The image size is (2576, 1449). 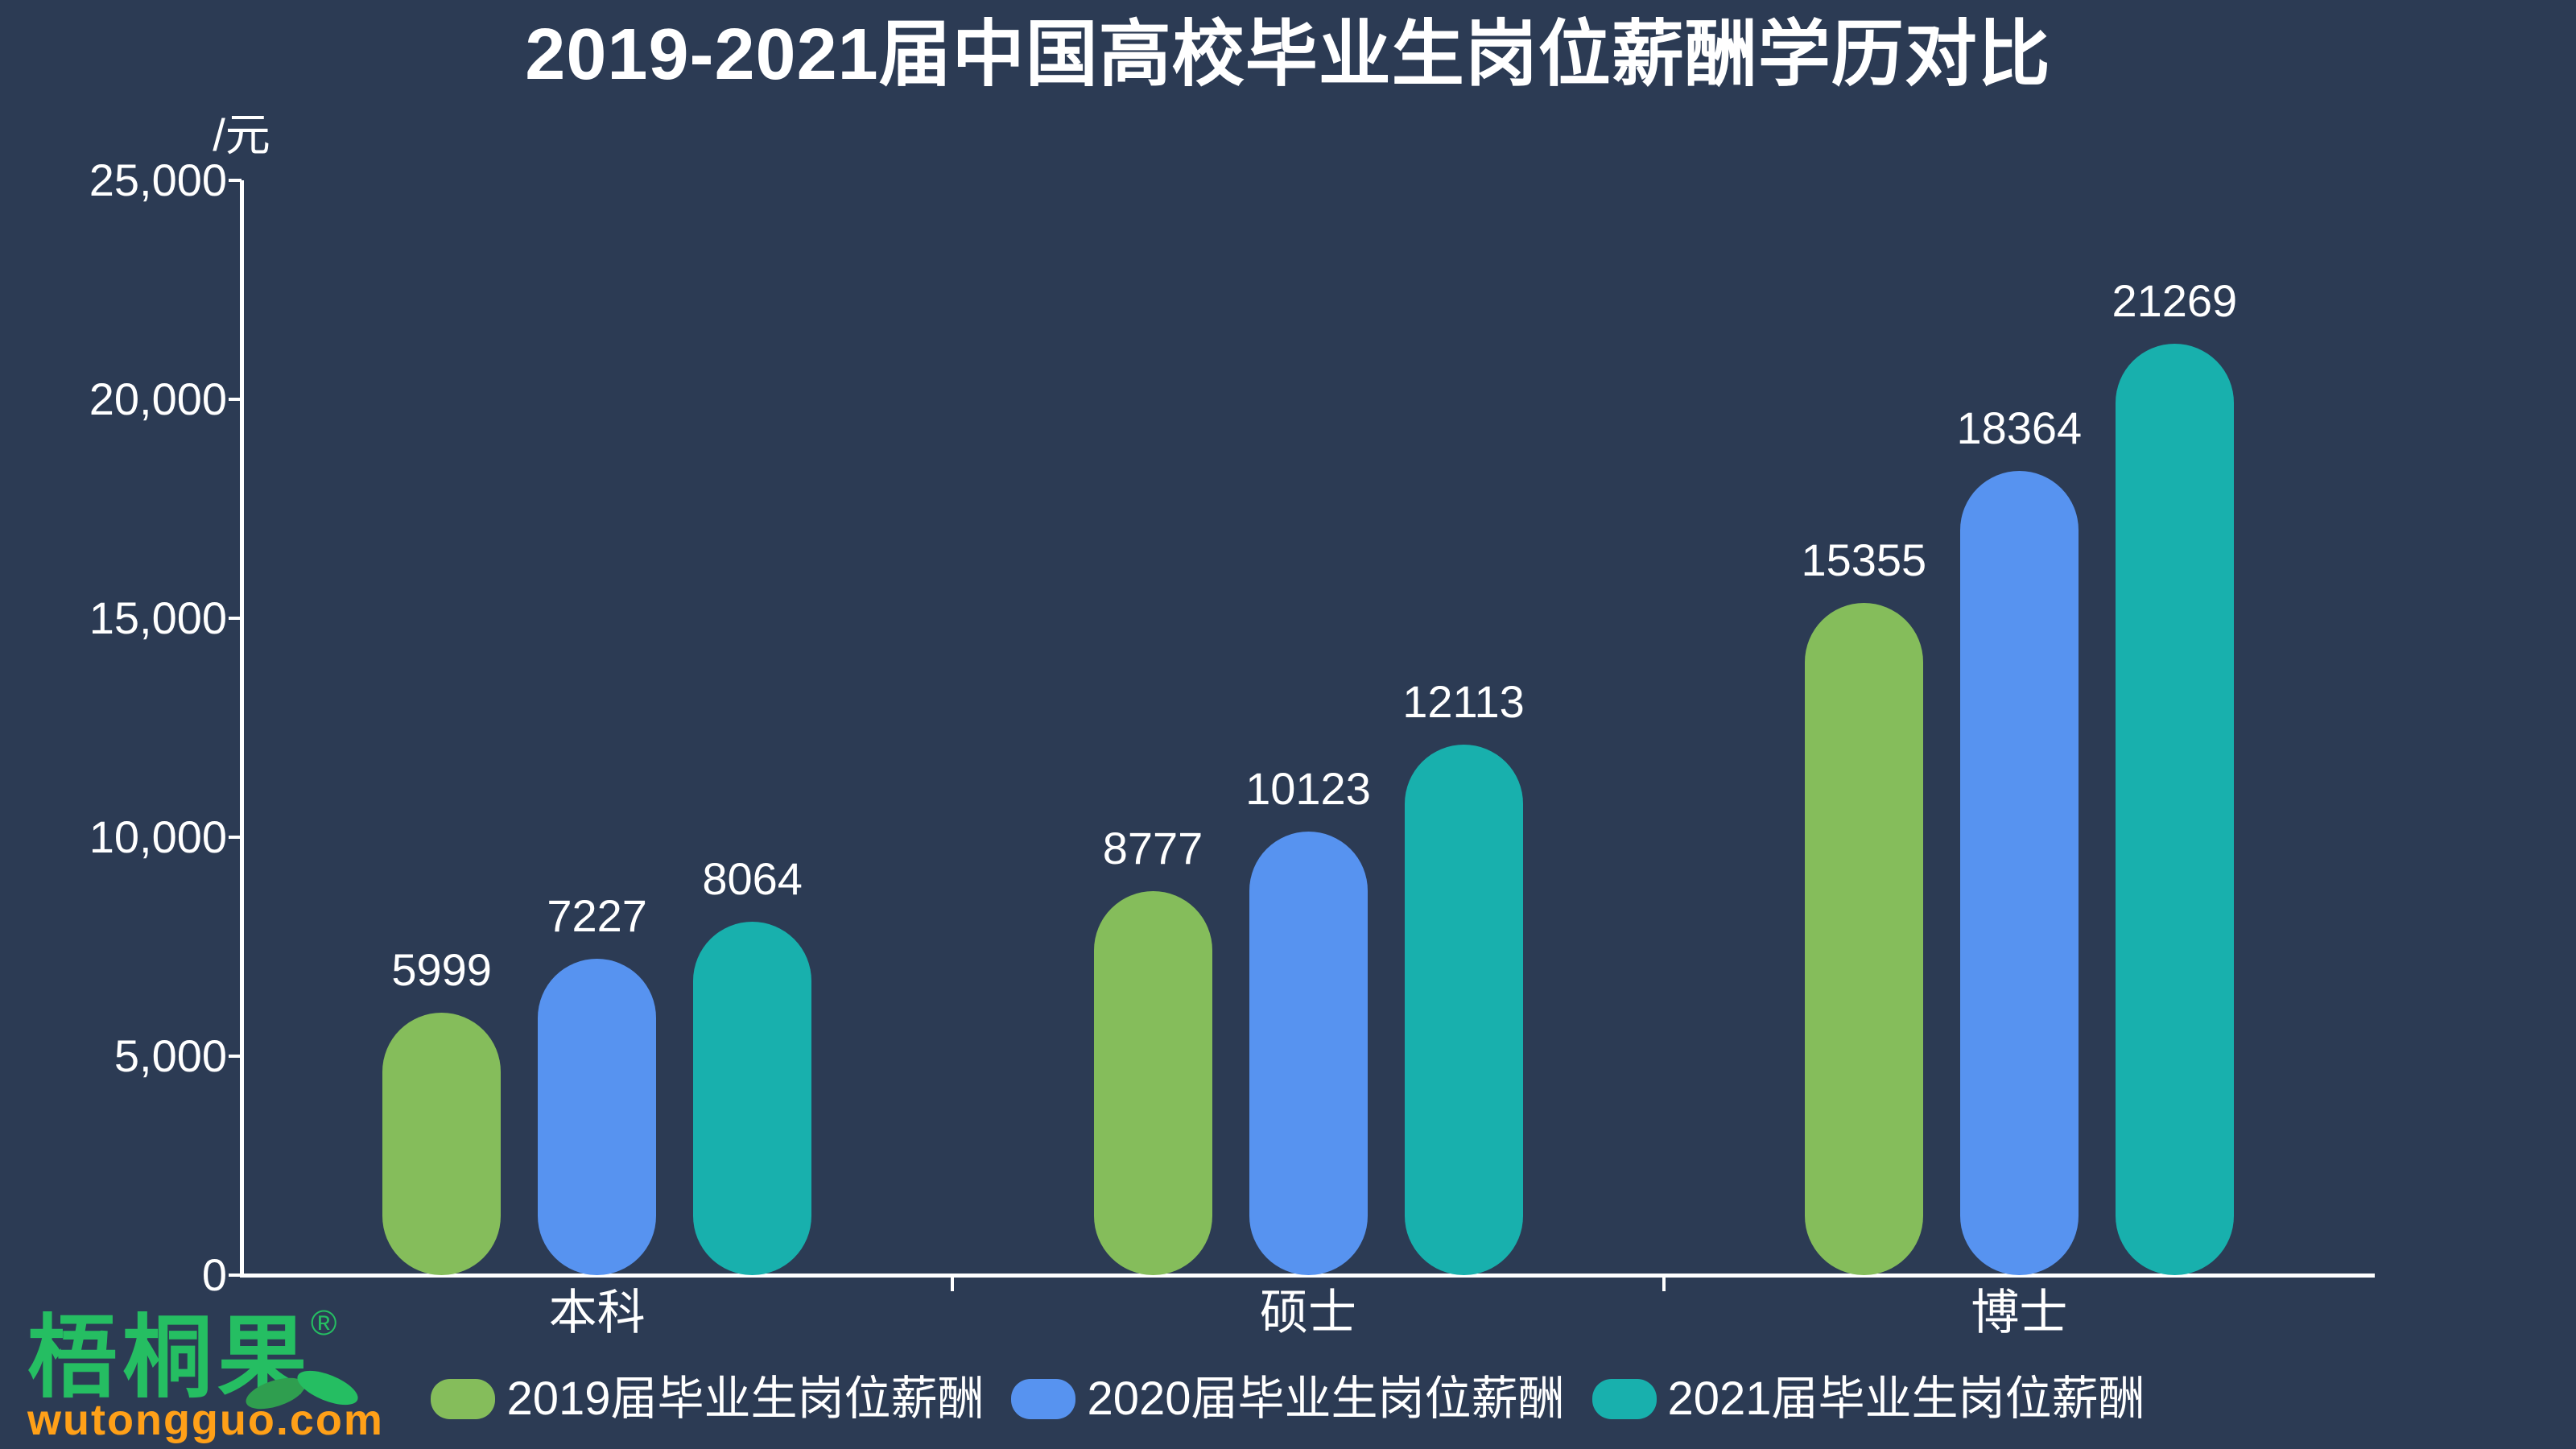 What do you see at coordinates (158, 617) in the screenshot?
I see `y-axis-tick-label: 15,000` at bounding box center [158, 617].